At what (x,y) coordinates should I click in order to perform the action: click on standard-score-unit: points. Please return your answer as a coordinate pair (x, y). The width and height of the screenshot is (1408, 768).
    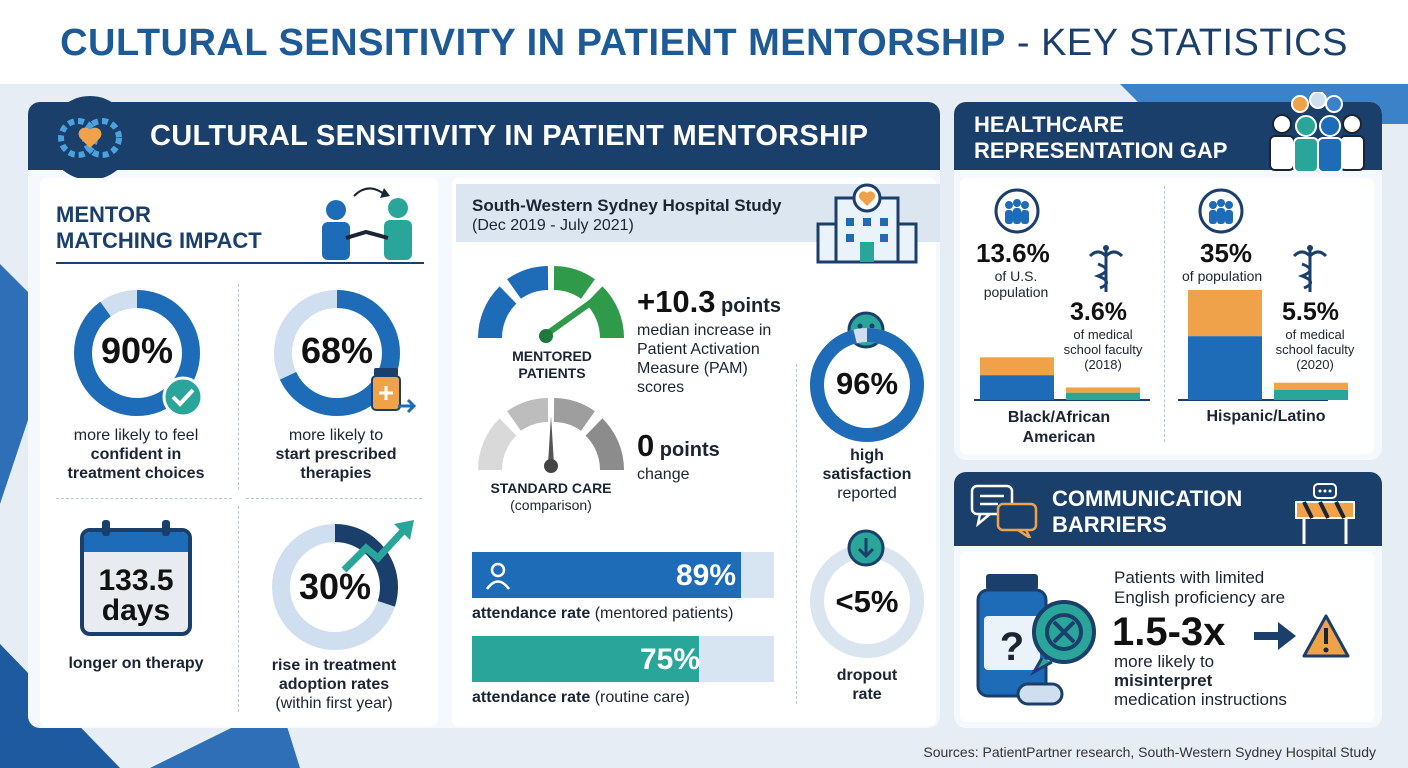
    Looking at the image, I should click on (687, 450).